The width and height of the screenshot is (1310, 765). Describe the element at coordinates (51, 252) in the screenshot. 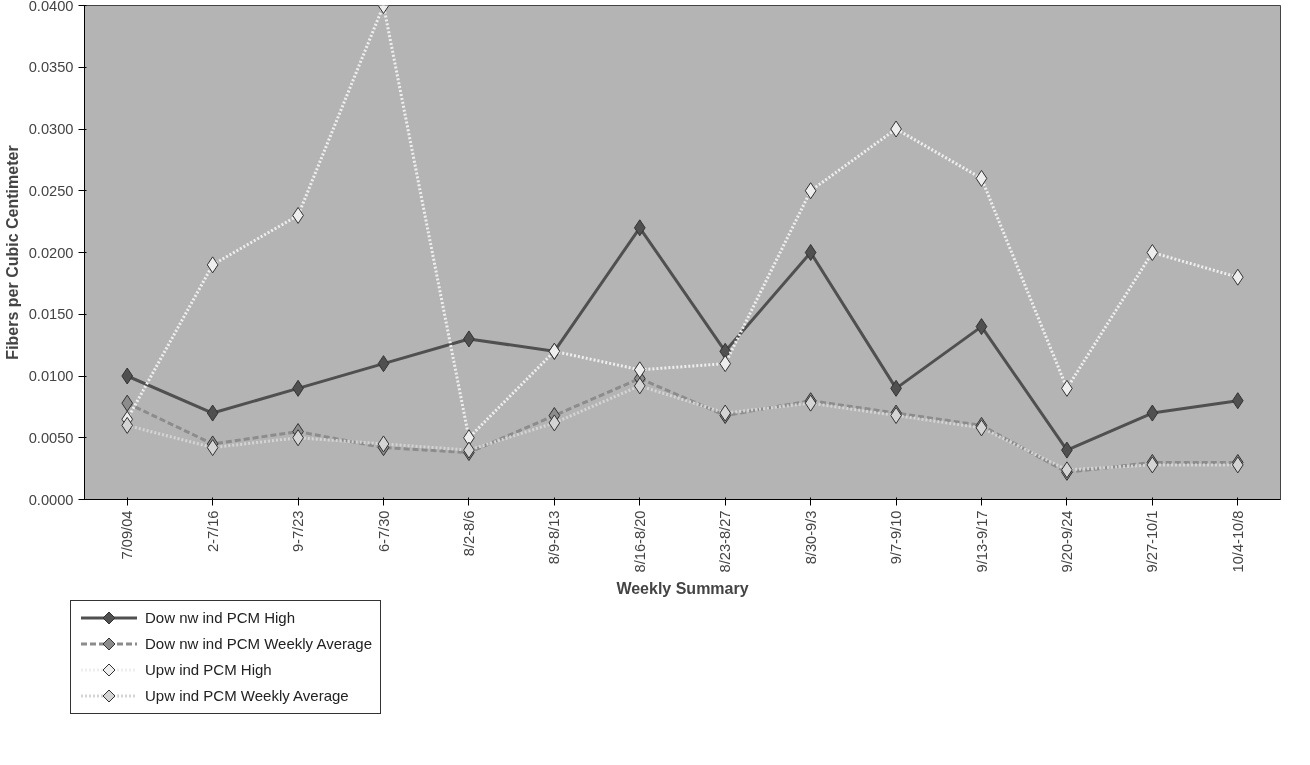

I see `y-tick-label: 0.0200` at that location.